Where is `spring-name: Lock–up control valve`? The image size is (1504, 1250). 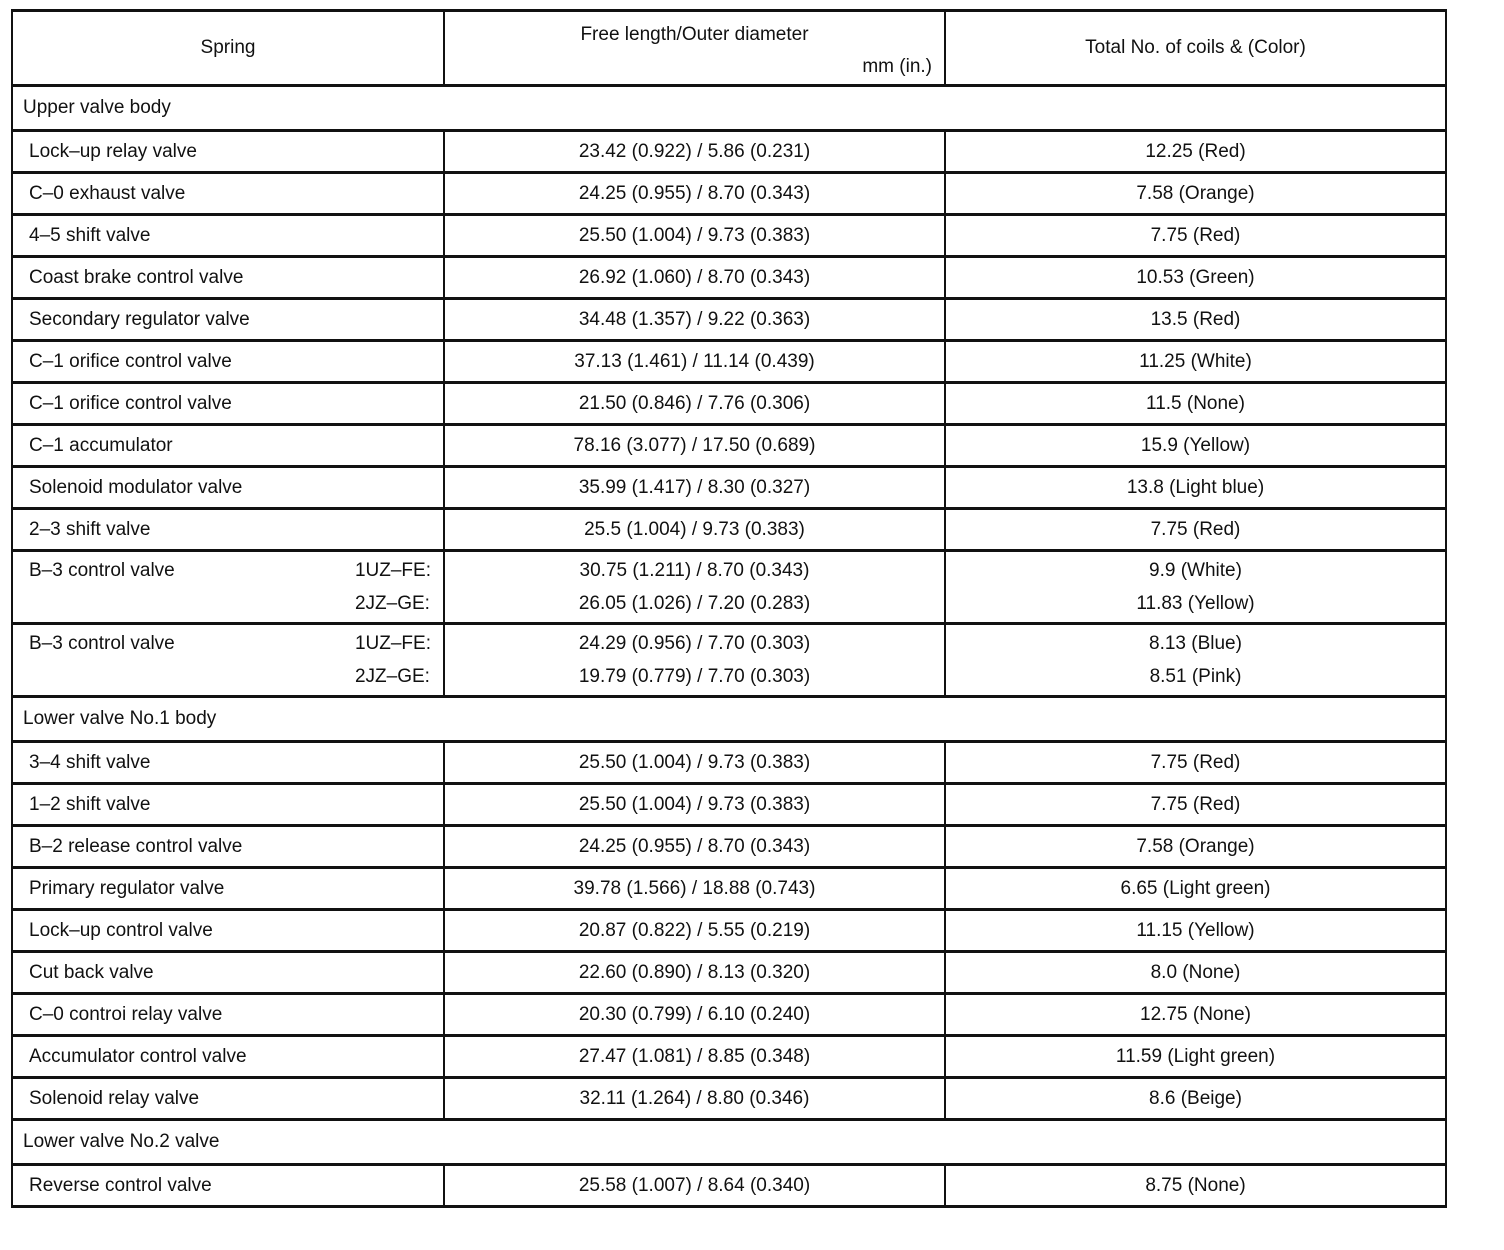 spring-name: Lock–up control valve is located at coordinates (228, 930).